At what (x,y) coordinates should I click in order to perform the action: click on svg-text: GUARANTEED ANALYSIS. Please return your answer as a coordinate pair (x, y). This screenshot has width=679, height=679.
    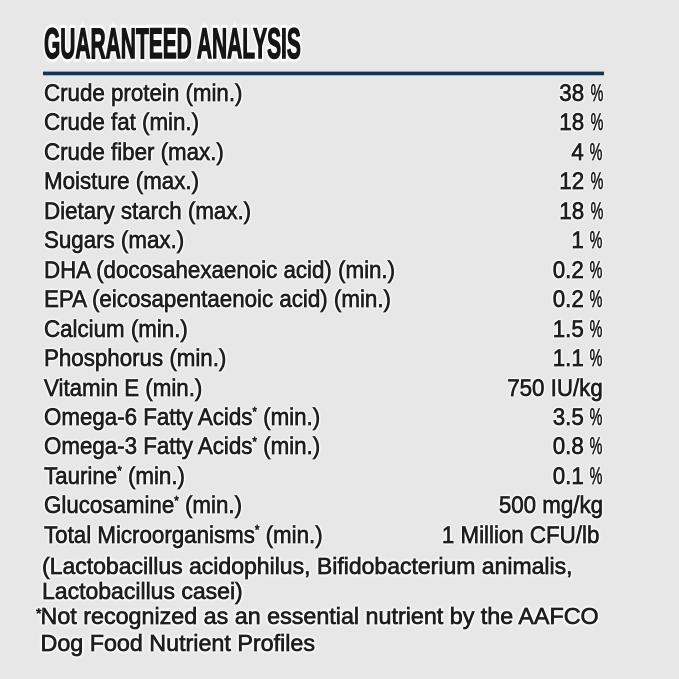
    Looking at the image, I should click on (172, 44).